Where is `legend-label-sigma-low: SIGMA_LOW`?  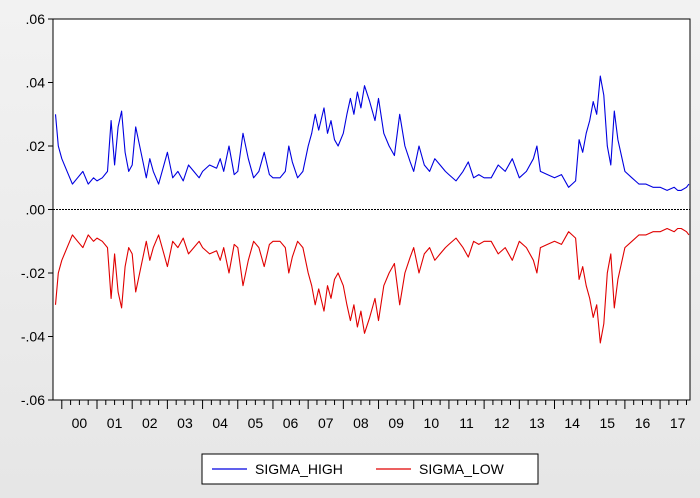 legend-label-sigma-low: SIGMA_LOW is located at coordinates (462, 469).